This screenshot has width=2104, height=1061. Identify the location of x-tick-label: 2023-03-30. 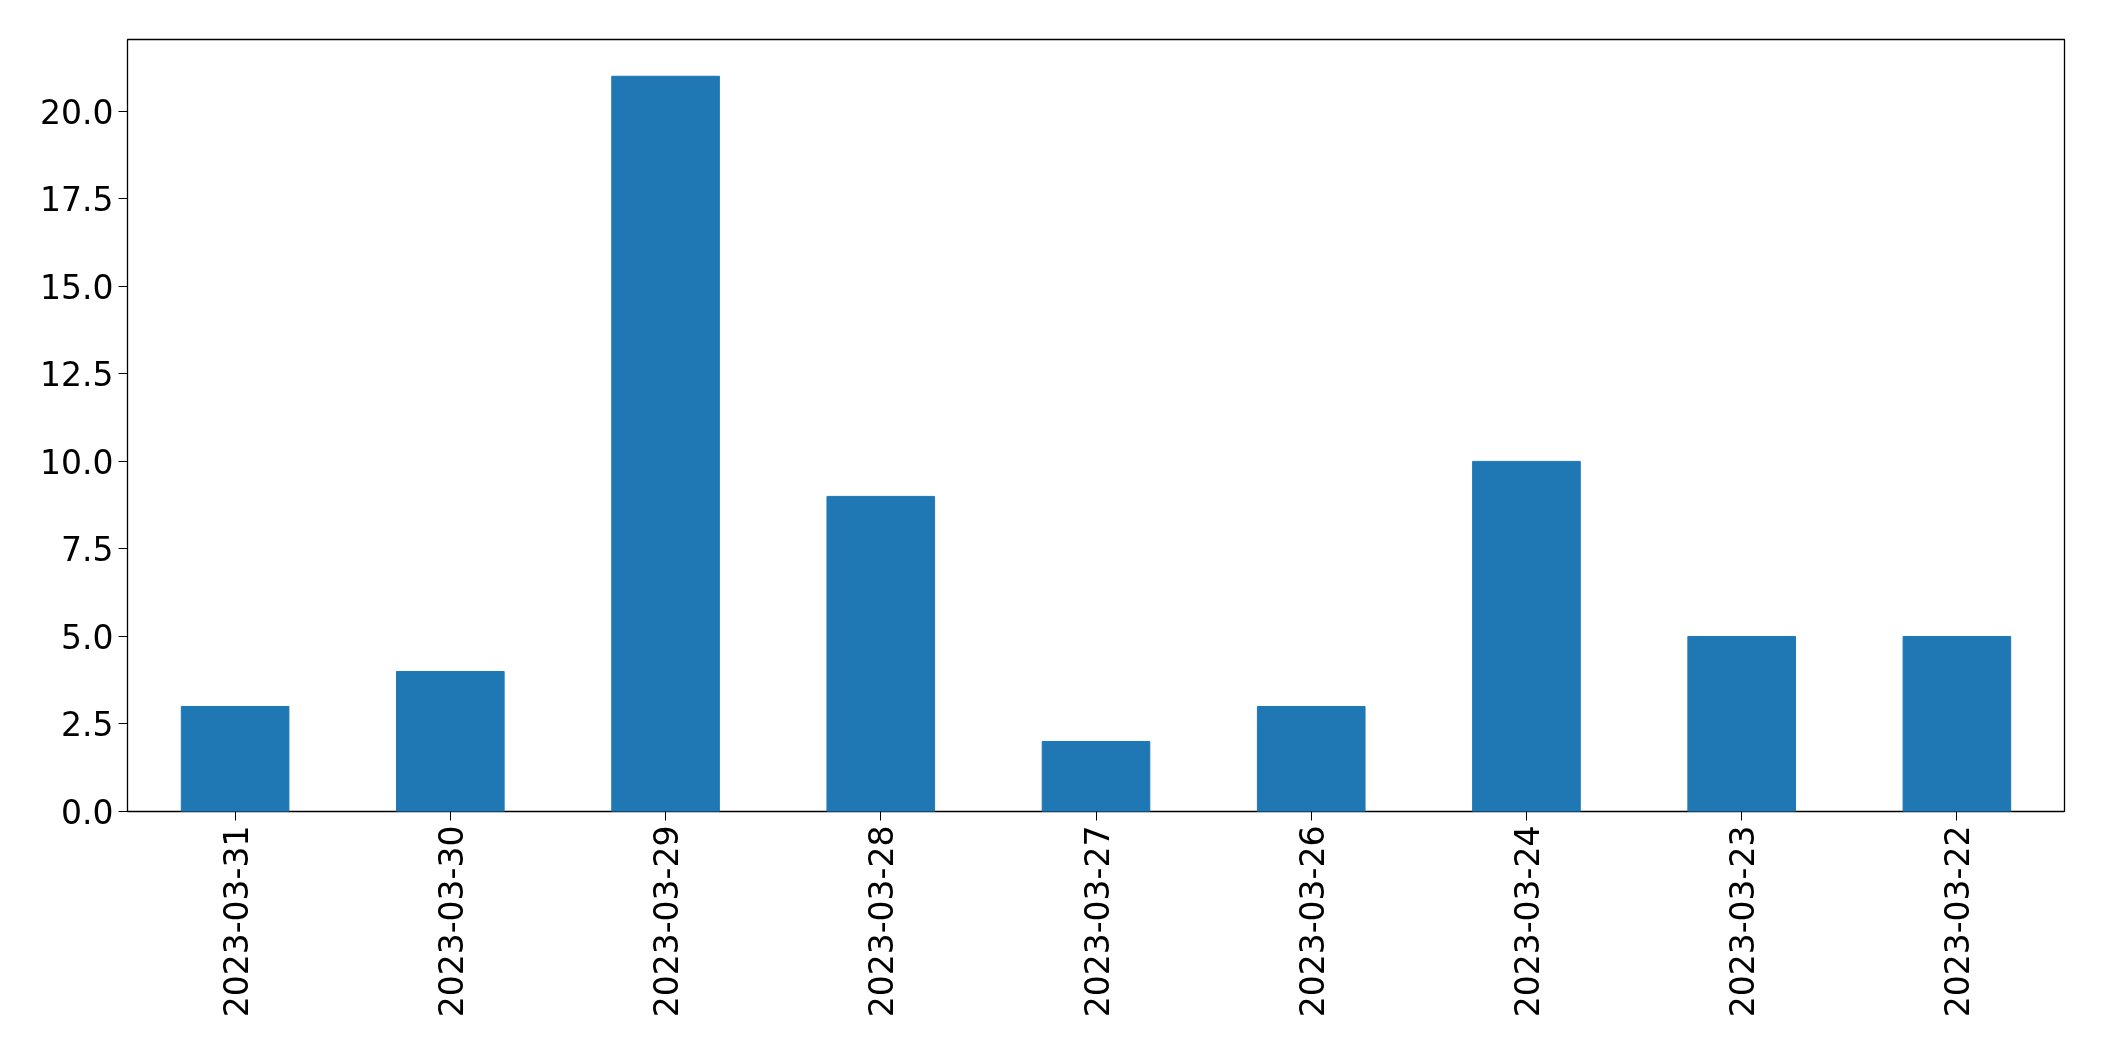
(451, 921).